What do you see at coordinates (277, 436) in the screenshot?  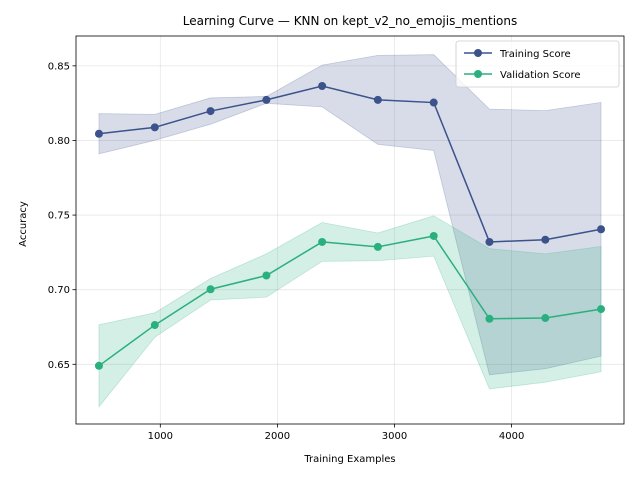 I see `x-tick-label: 2000` at bounding box center [277, 436].